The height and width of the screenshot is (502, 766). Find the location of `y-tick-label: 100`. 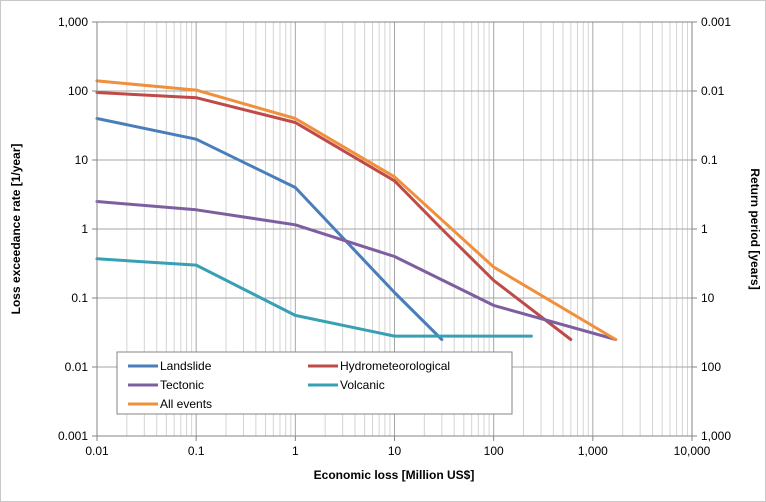

y-tick-label: 100 is located at coordinates (78, 91).